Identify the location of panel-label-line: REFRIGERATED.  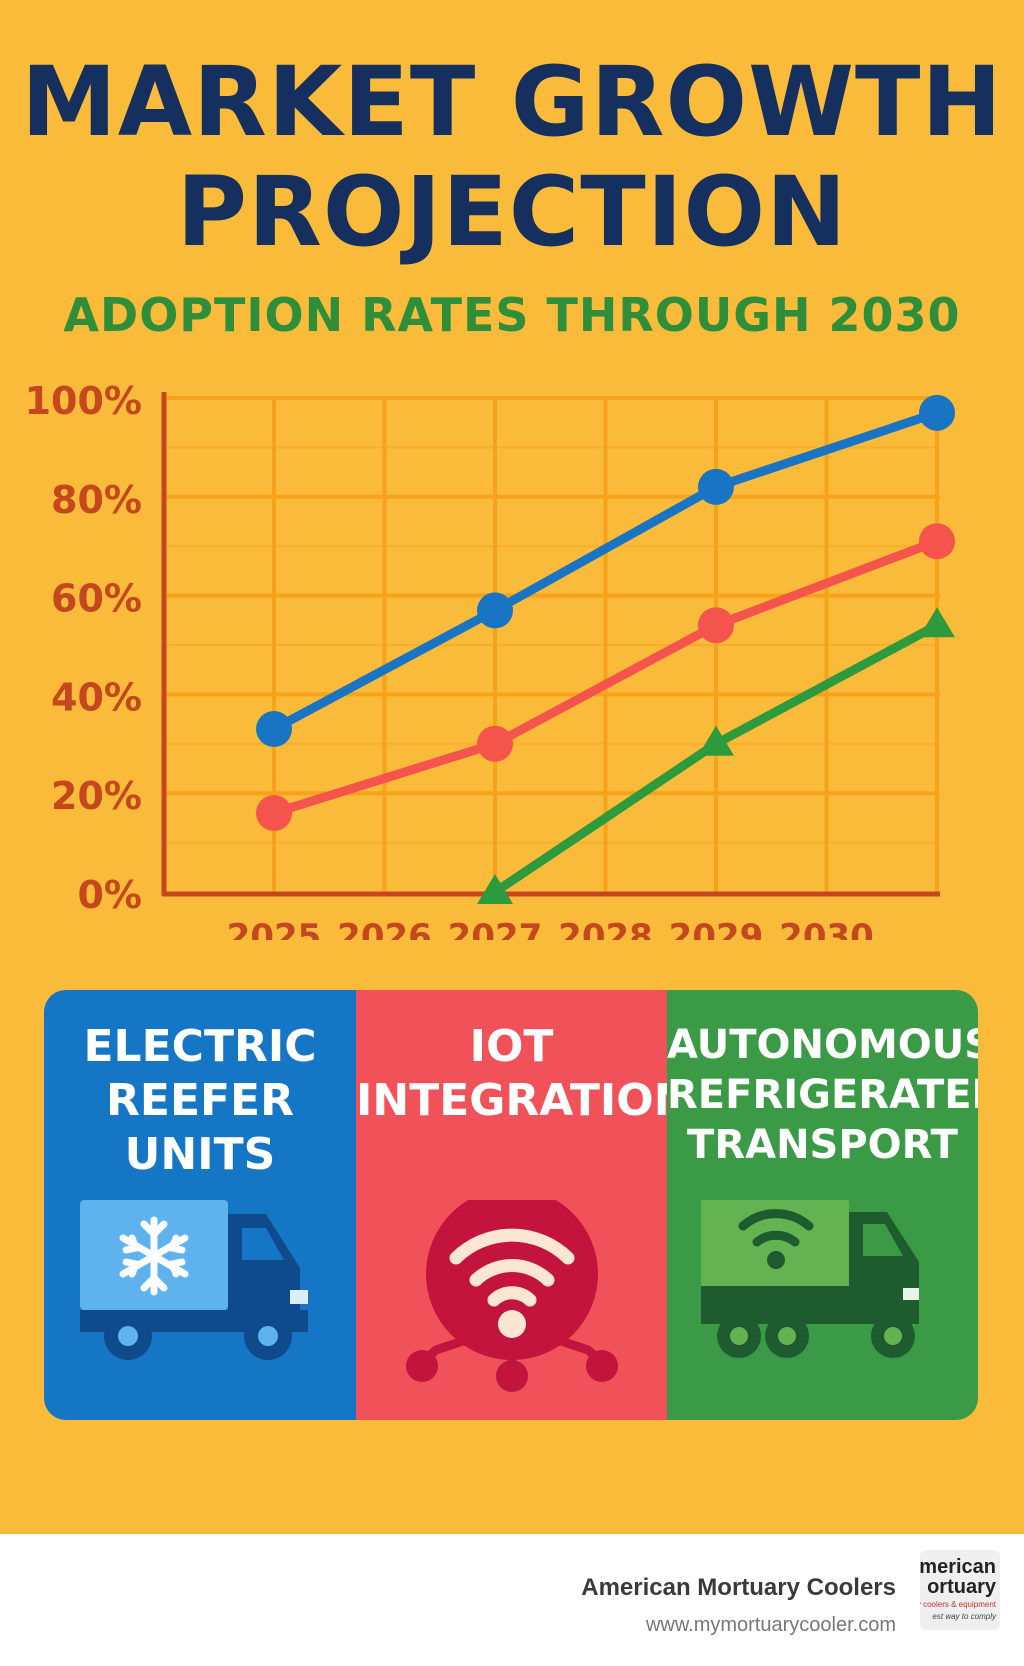
(822, 1095).